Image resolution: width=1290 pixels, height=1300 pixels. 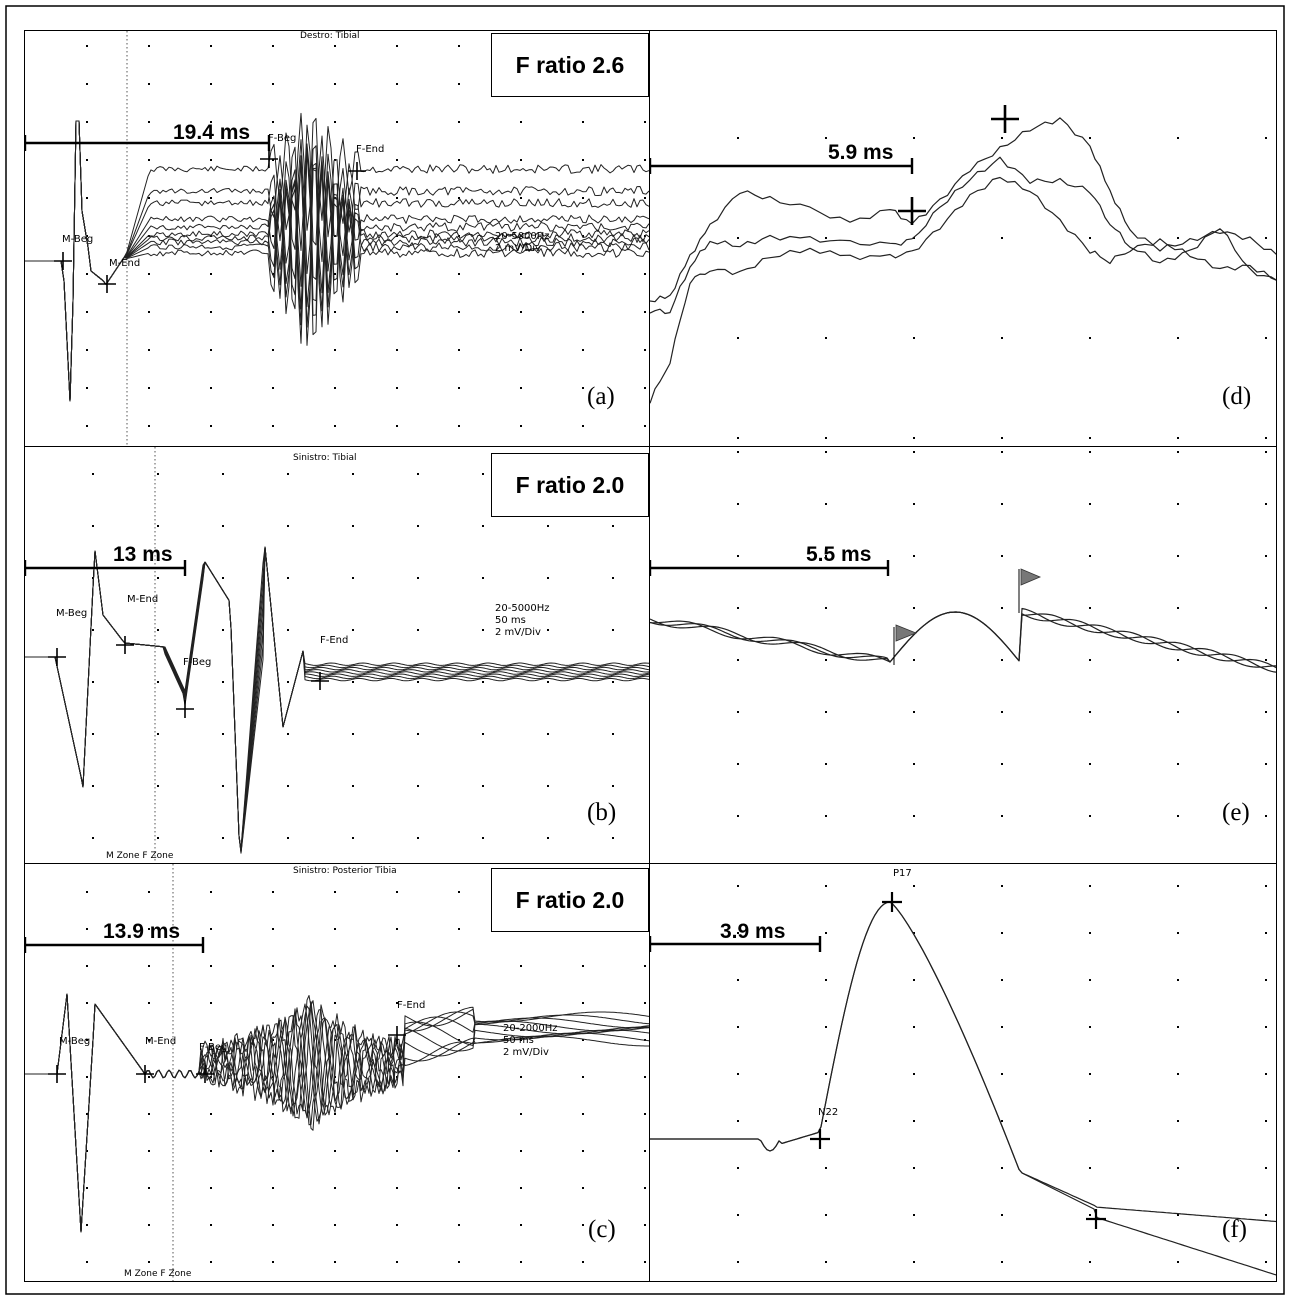 I want to click on panel-a-cross-mbeg, so click(x=63, y=261).